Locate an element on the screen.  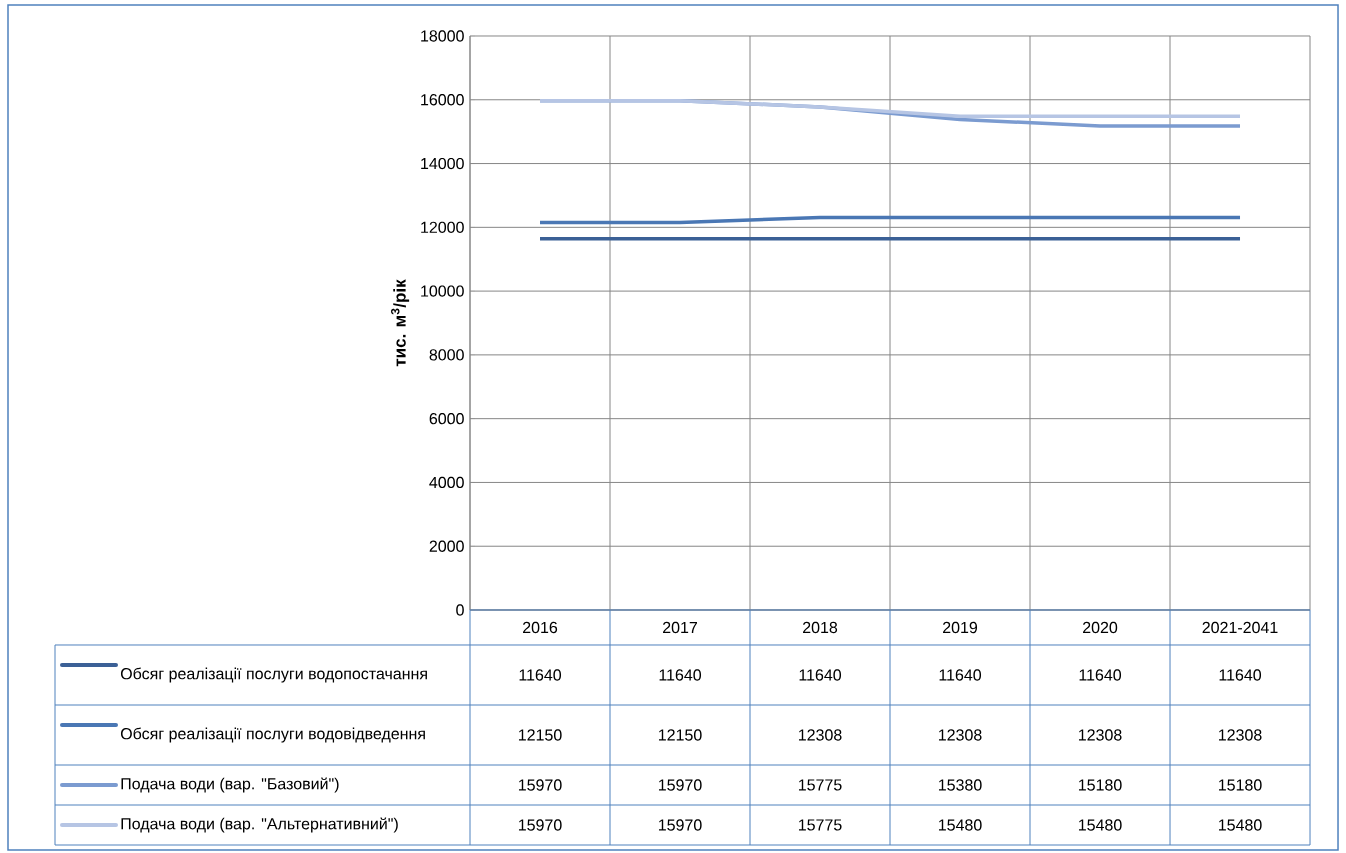
x-tick-label: 2018 is located at coordinates (820, 627).